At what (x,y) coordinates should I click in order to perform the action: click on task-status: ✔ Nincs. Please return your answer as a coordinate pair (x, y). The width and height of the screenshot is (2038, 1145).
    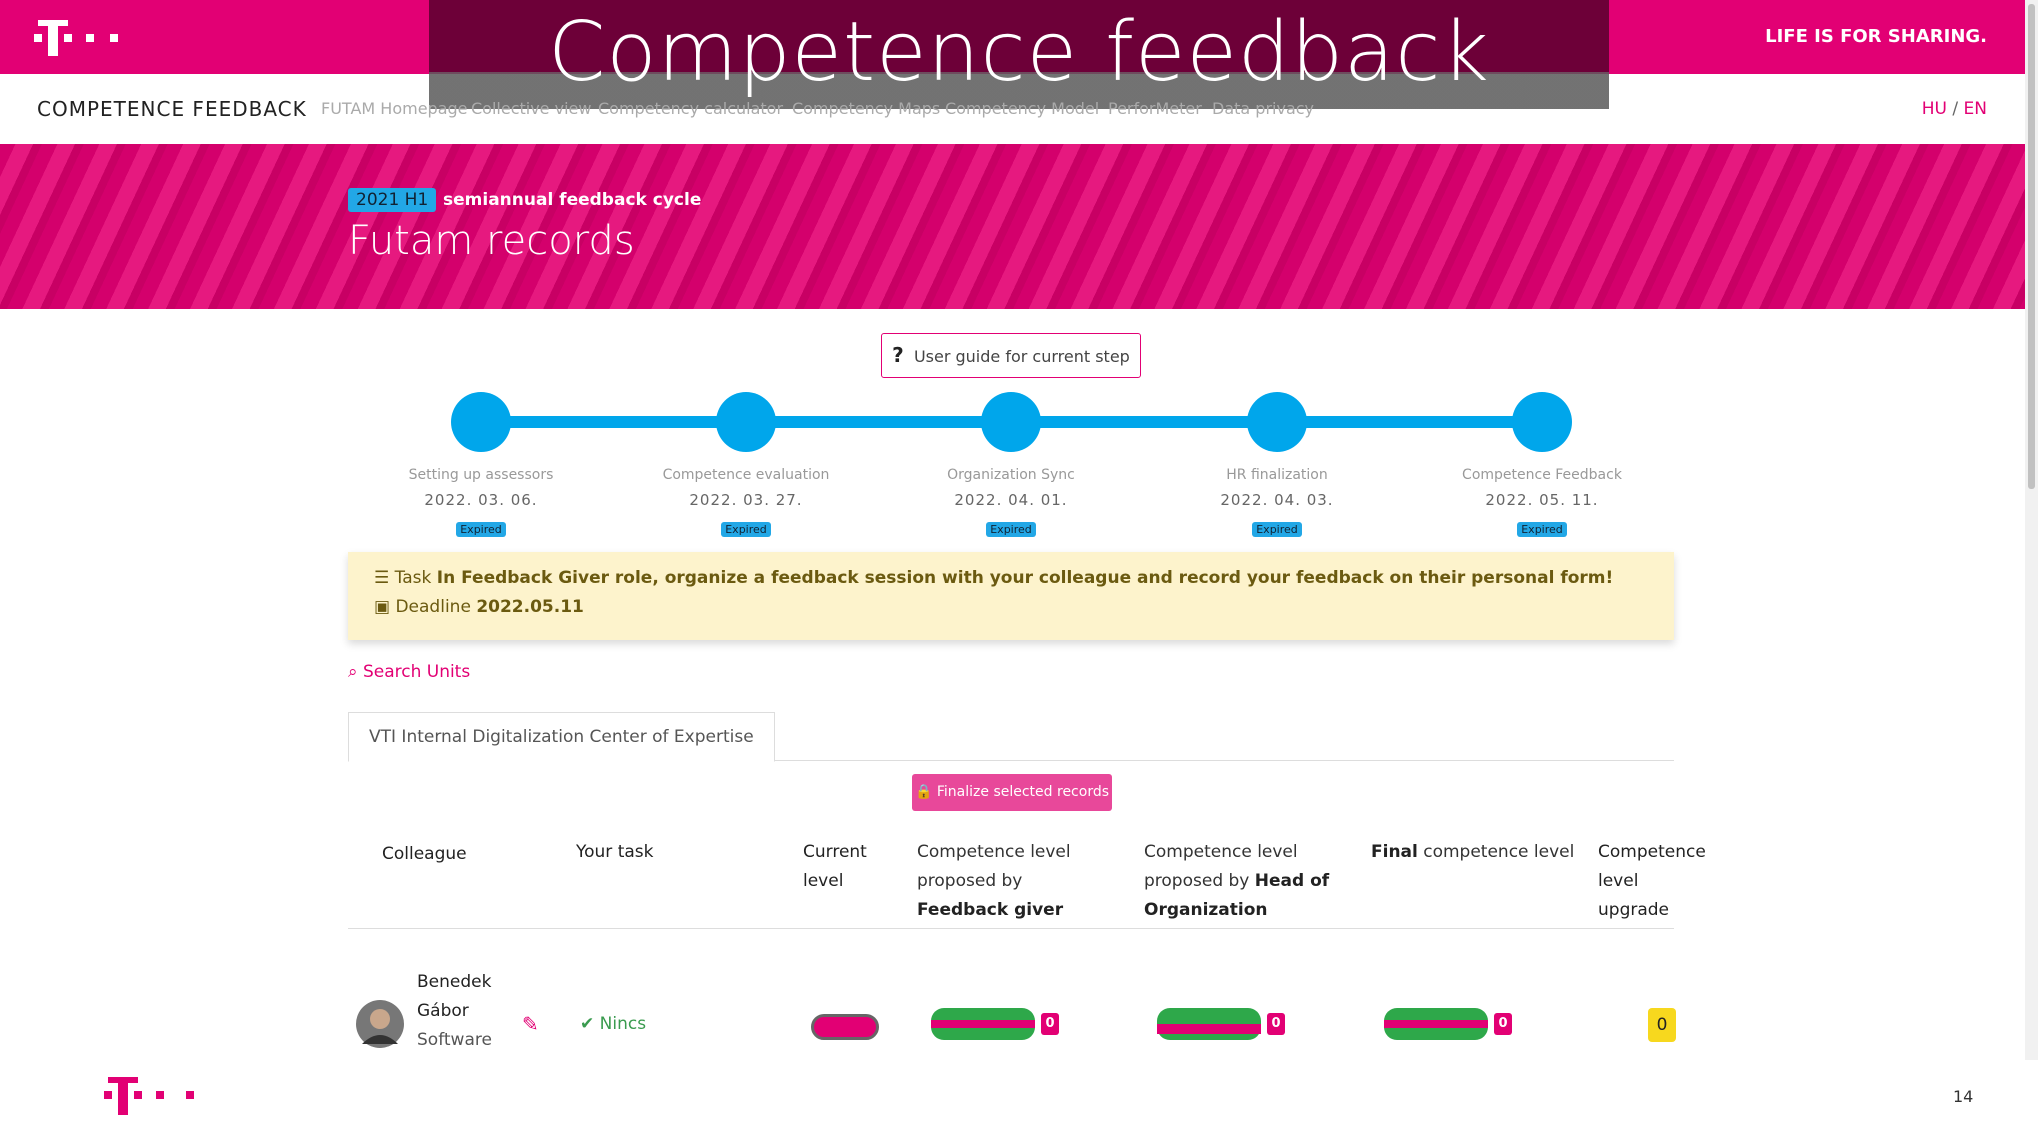
    Looking at the image, I should click on (613, 1024).